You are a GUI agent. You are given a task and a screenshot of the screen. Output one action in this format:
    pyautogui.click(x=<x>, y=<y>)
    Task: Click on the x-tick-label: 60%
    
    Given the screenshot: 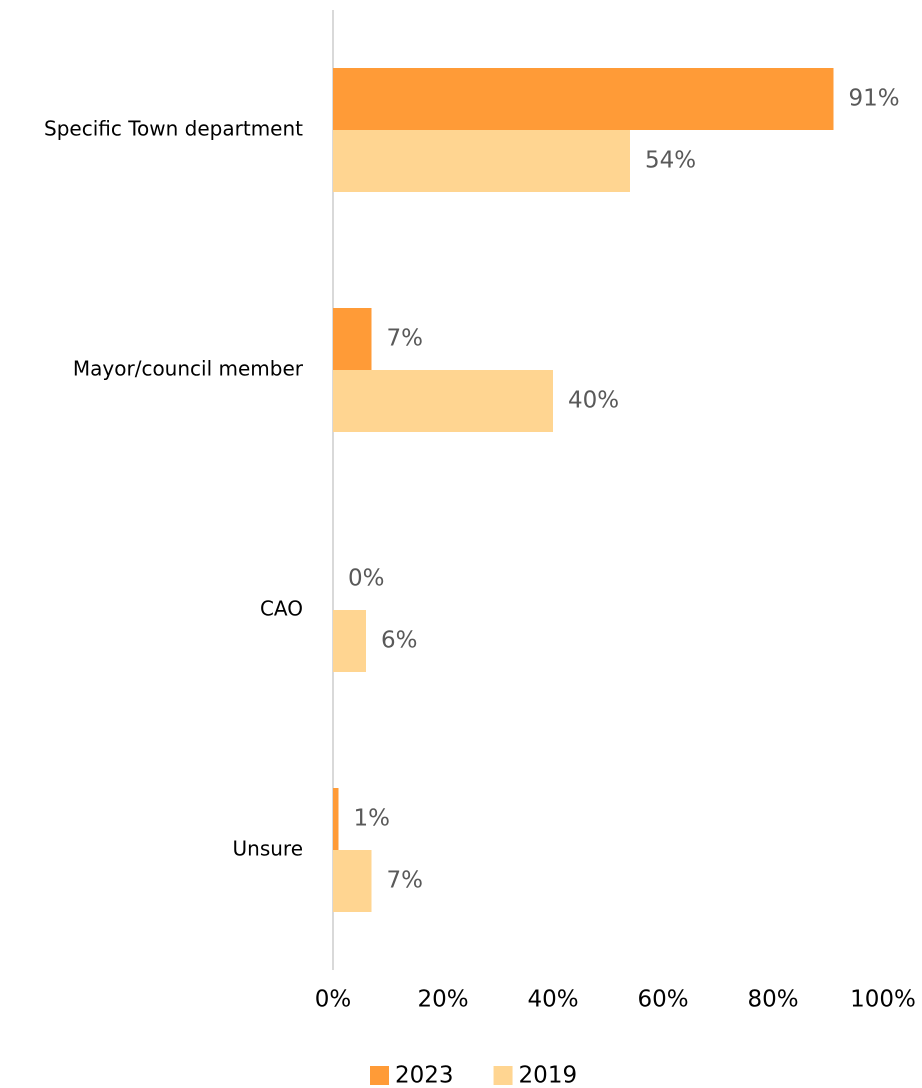 What is the action you would take?
    pyautogui.click(x=662, y=1000)
    